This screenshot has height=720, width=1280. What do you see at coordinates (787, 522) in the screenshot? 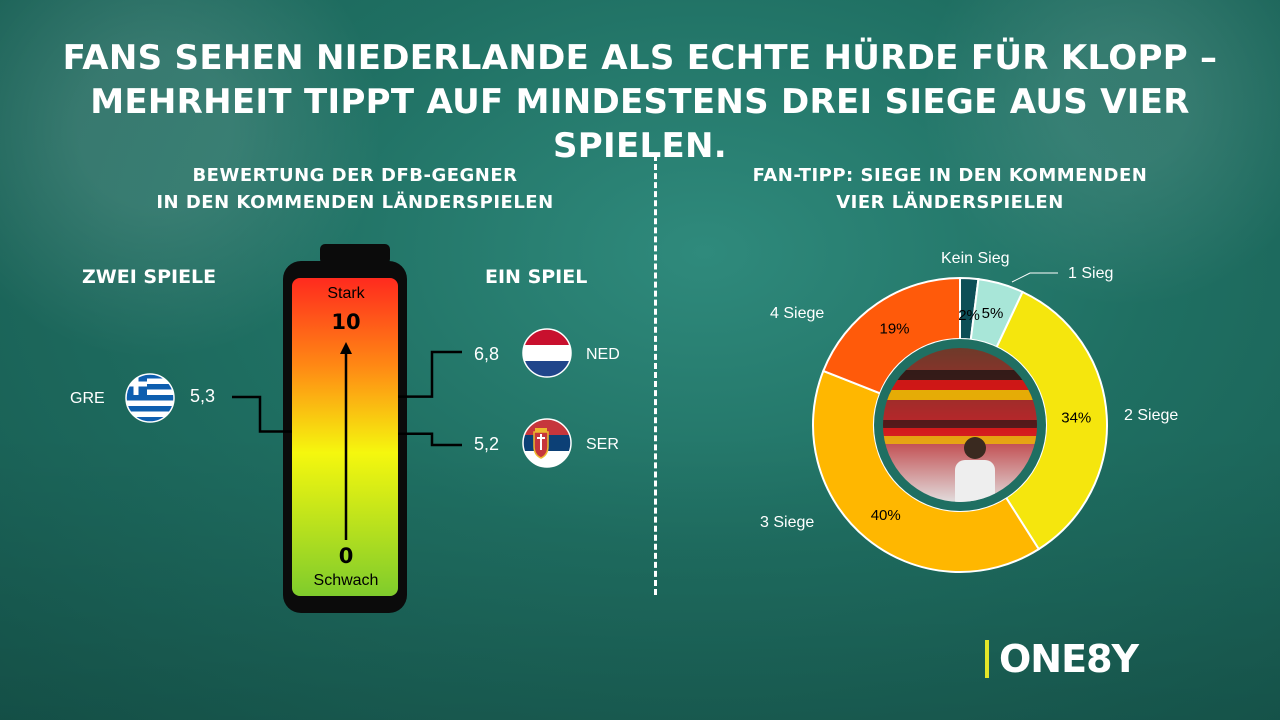
I see `category-label-3-siege: 3 Siege` at bounding box center [787, 522].